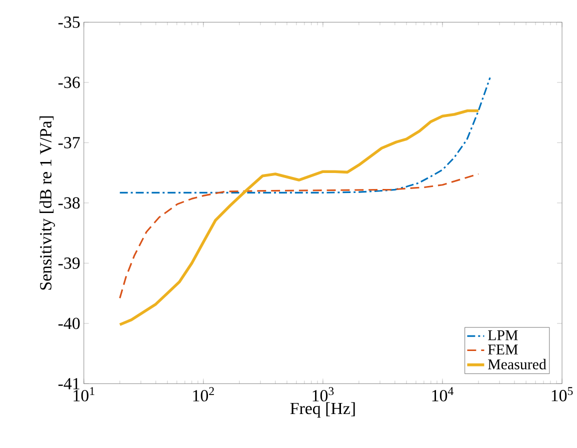 The width and height of the screenshot is (577, 448). Describe the element at coordinates (443, 394) in the screenshot. I see `x-tick-label: 10$^{4}$` at that location.